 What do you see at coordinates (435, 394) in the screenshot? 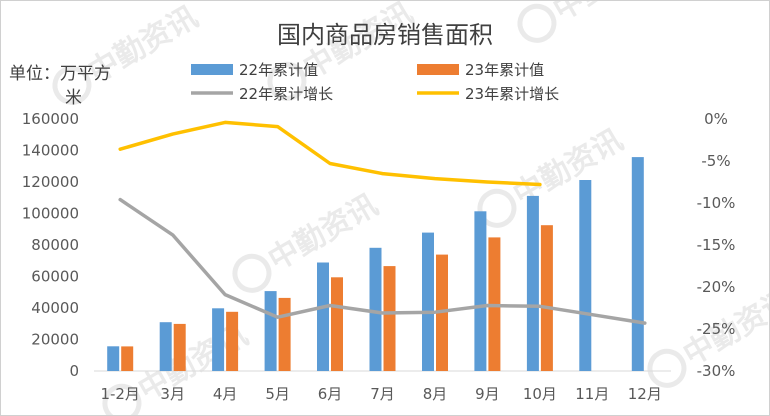
I see `x-tick-label: 8月` at bounding box center [435, 394].